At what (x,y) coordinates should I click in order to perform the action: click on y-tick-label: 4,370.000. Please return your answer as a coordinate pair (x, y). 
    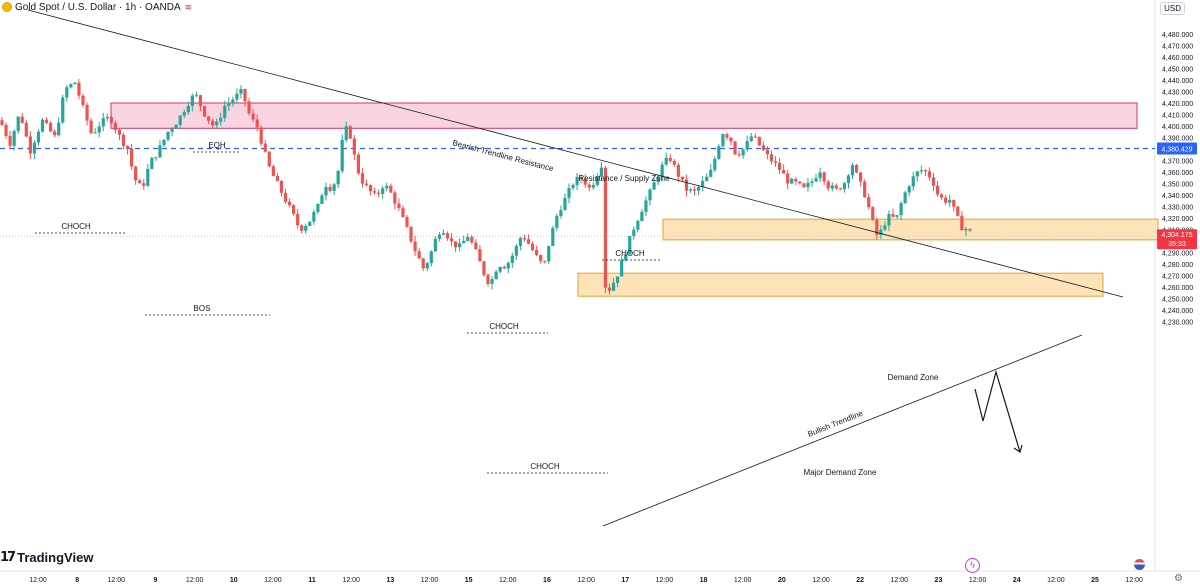
    Looking at the image, I should click on (1177, 162).